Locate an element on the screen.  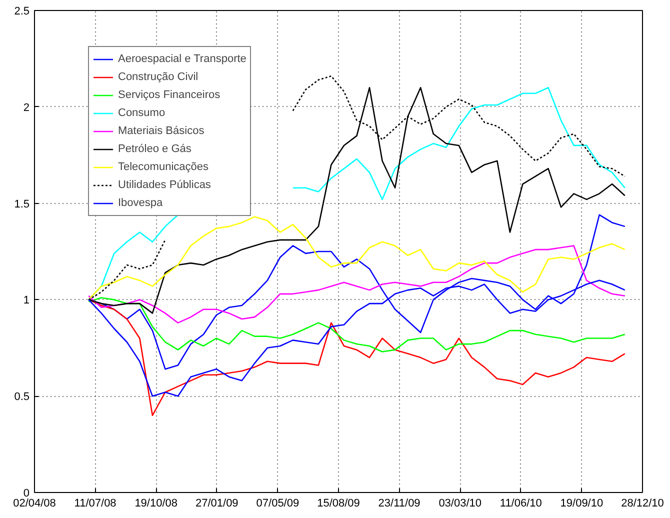
y-tick-label: 2.5 is located at coordinates (22, 12).